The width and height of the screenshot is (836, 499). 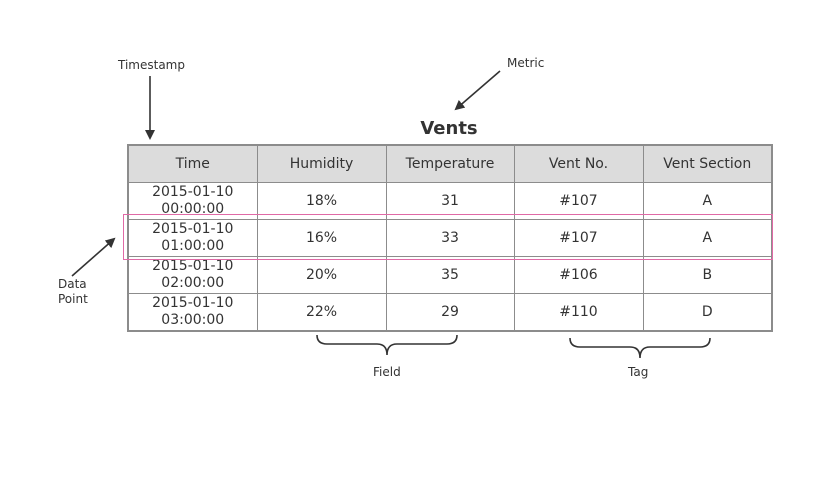 I want to click on vent-section-cell: D, so click(x=707, y=312).